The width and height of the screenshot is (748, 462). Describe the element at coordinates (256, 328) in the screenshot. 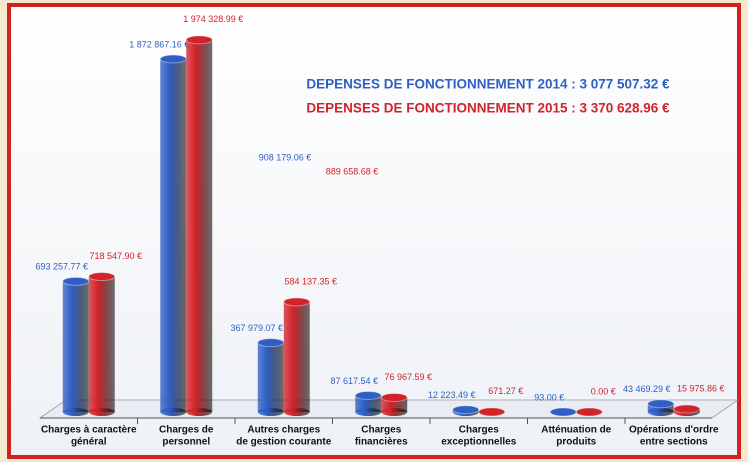

I see `value-label: 367 979.07 €` at that location.